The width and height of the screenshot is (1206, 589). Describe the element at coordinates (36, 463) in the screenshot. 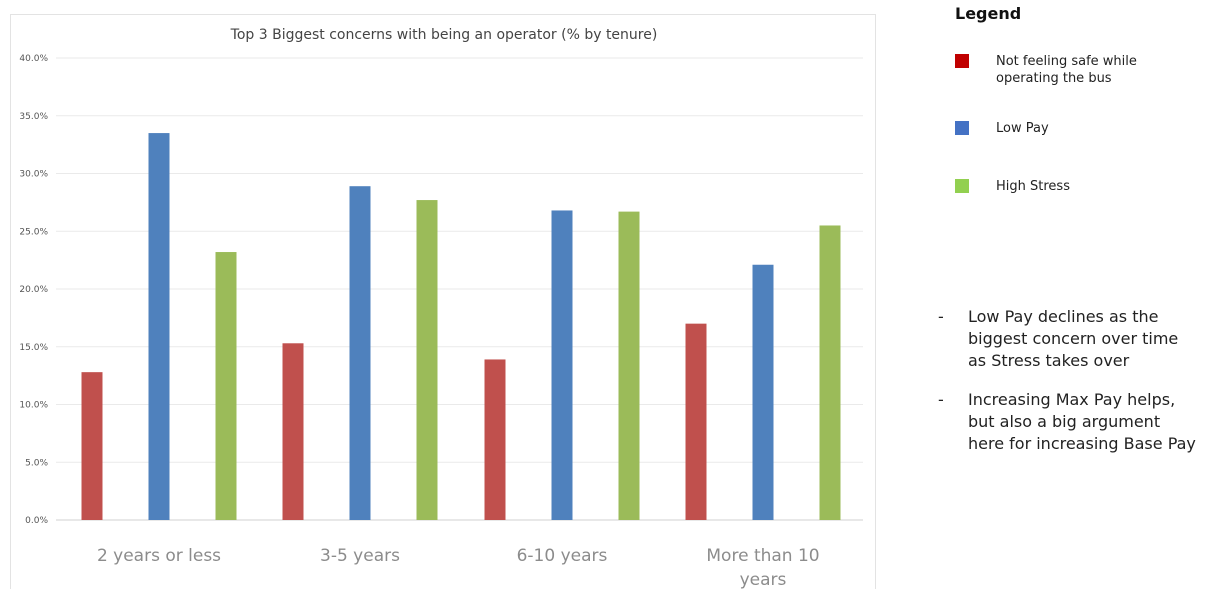

I see `y-tick-label: 5.0%` at that location.